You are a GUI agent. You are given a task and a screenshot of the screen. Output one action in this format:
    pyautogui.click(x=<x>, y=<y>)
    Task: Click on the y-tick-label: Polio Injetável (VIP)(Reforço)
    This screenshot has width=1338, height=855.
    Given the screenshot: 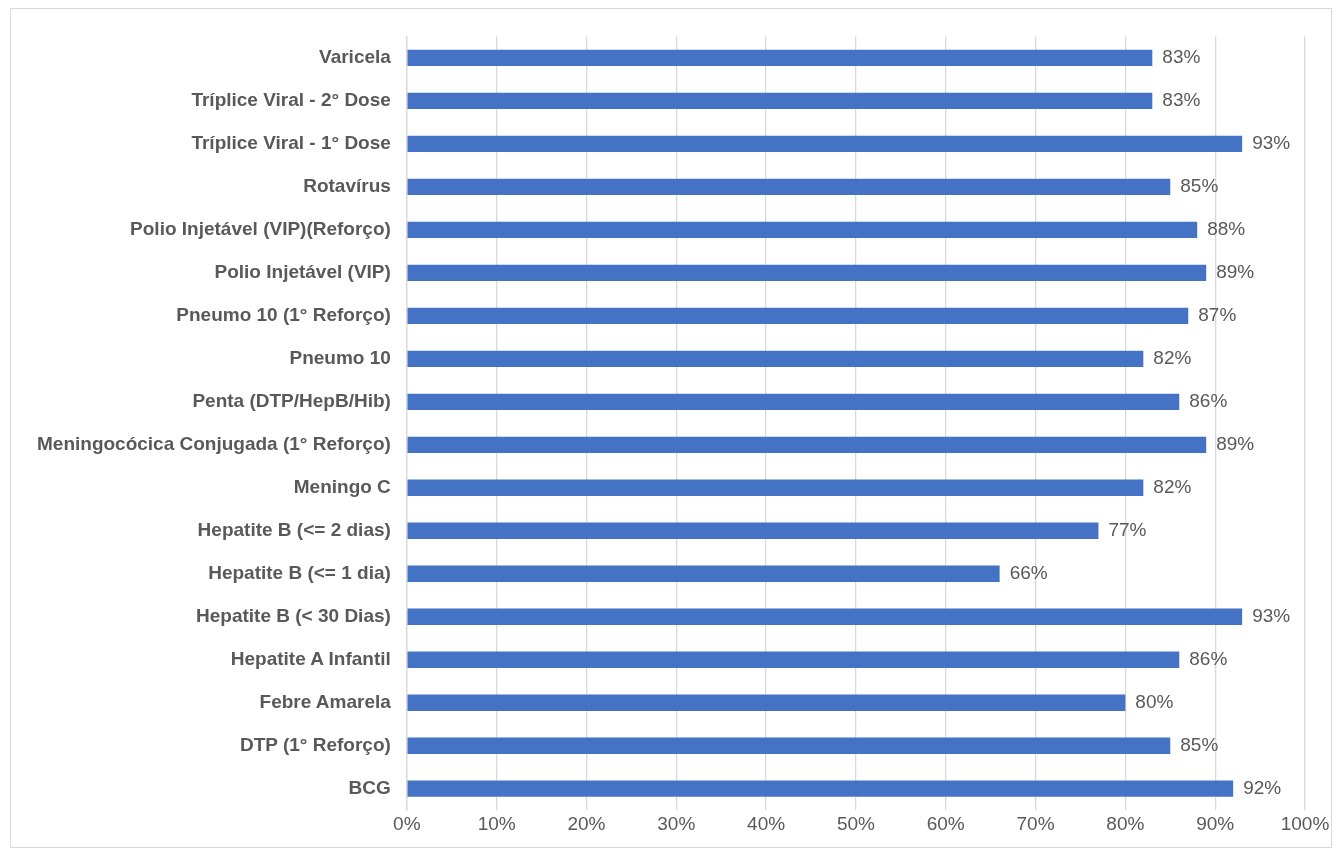 What is the action you would take?
    pyautogui.click(x=260, y=229)
    